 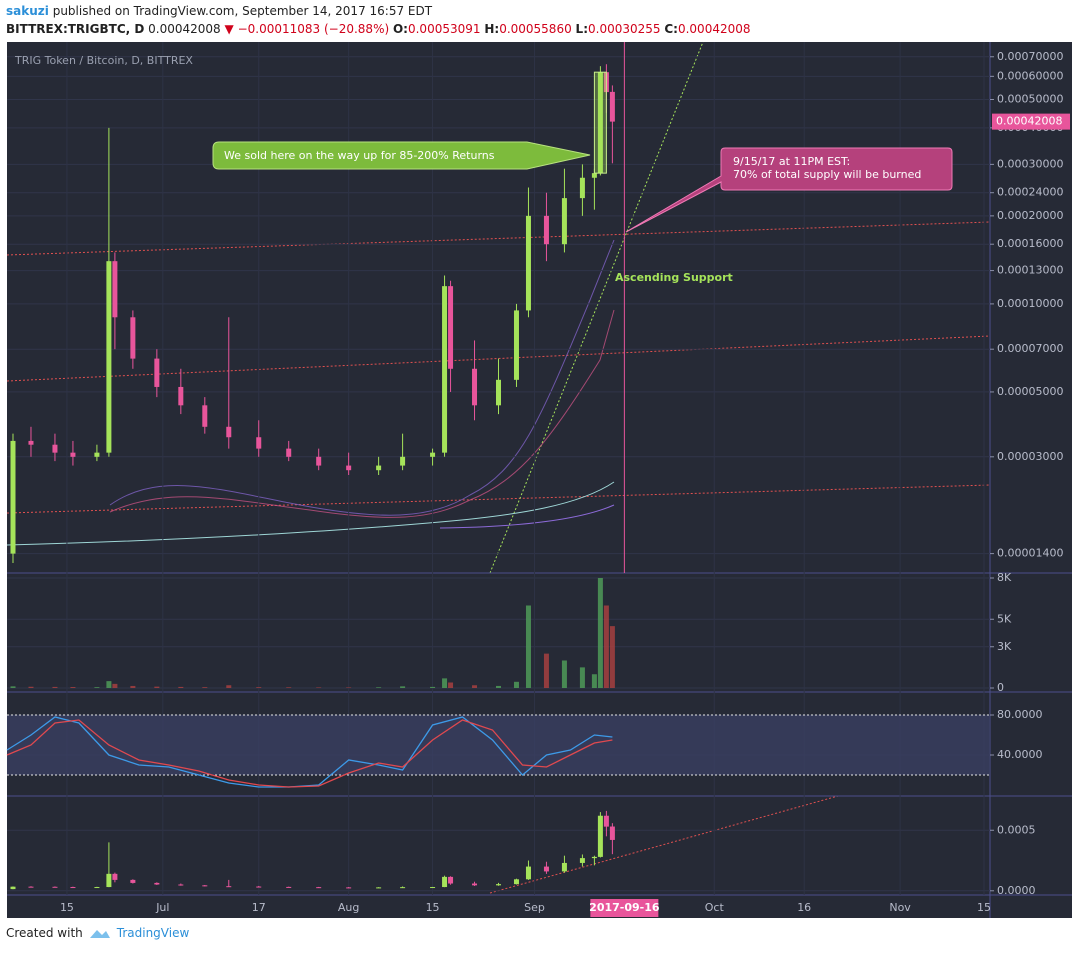 I want to click on y-tick-label: 0.00050000, so click(x=1030, y=98).